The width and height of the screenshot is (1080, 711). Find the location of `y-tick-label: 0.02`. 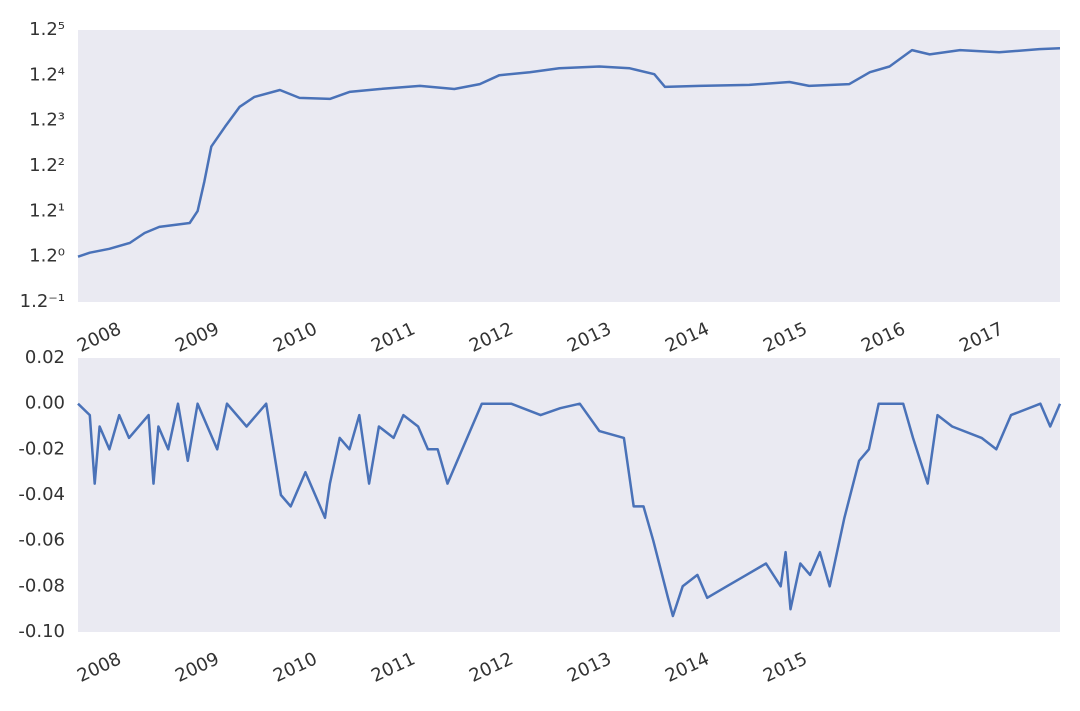

y-tick-label: 0.02 is located at coordinates (45, 357).